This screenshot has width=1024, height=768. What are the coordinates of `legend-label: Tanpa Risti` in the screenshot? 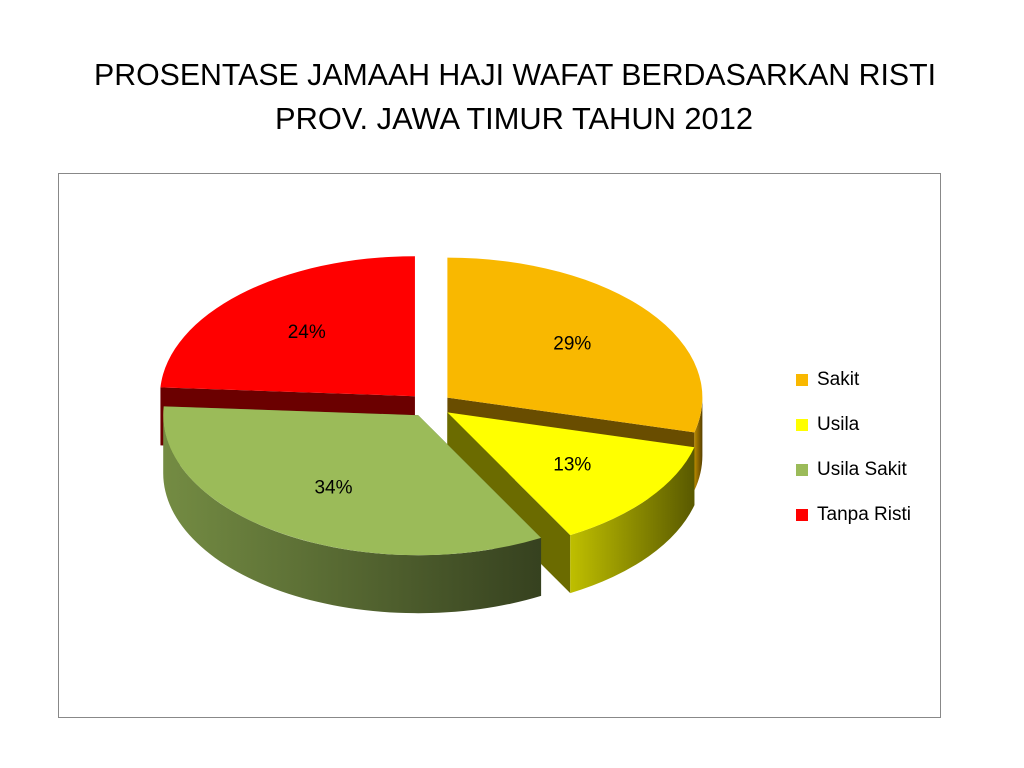 It's located at (864, 514).